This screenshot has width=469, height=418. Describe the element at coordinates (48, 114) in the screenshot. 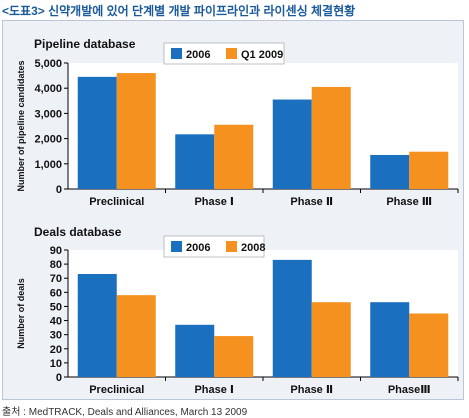

I see `y-tick-label-0-3: 3,000` at that location.